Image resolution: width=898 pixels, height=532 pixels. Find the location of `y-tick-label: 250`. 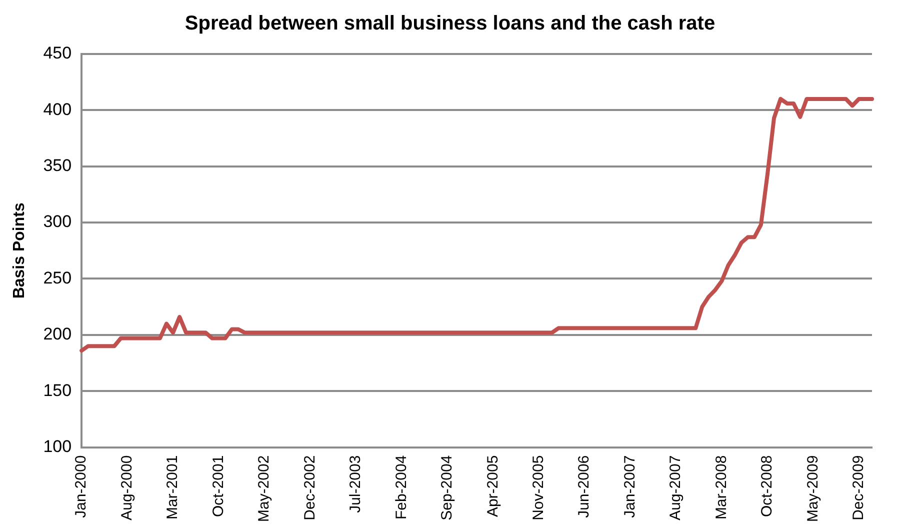

y-tick-label: 250 is located at coordinates (57, 278).